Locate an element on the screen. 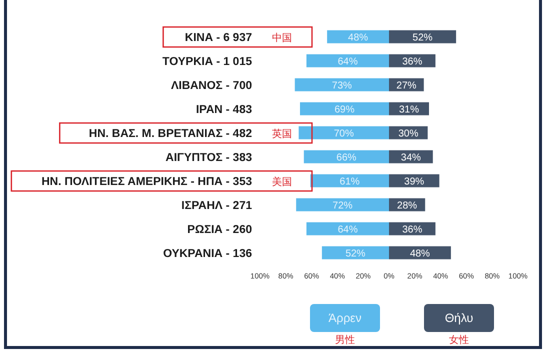 This screenshot has height=357, width=550. y-tick-label: ΙΣΡΑΗΛ - 271 is located at coordinates (217, 206).